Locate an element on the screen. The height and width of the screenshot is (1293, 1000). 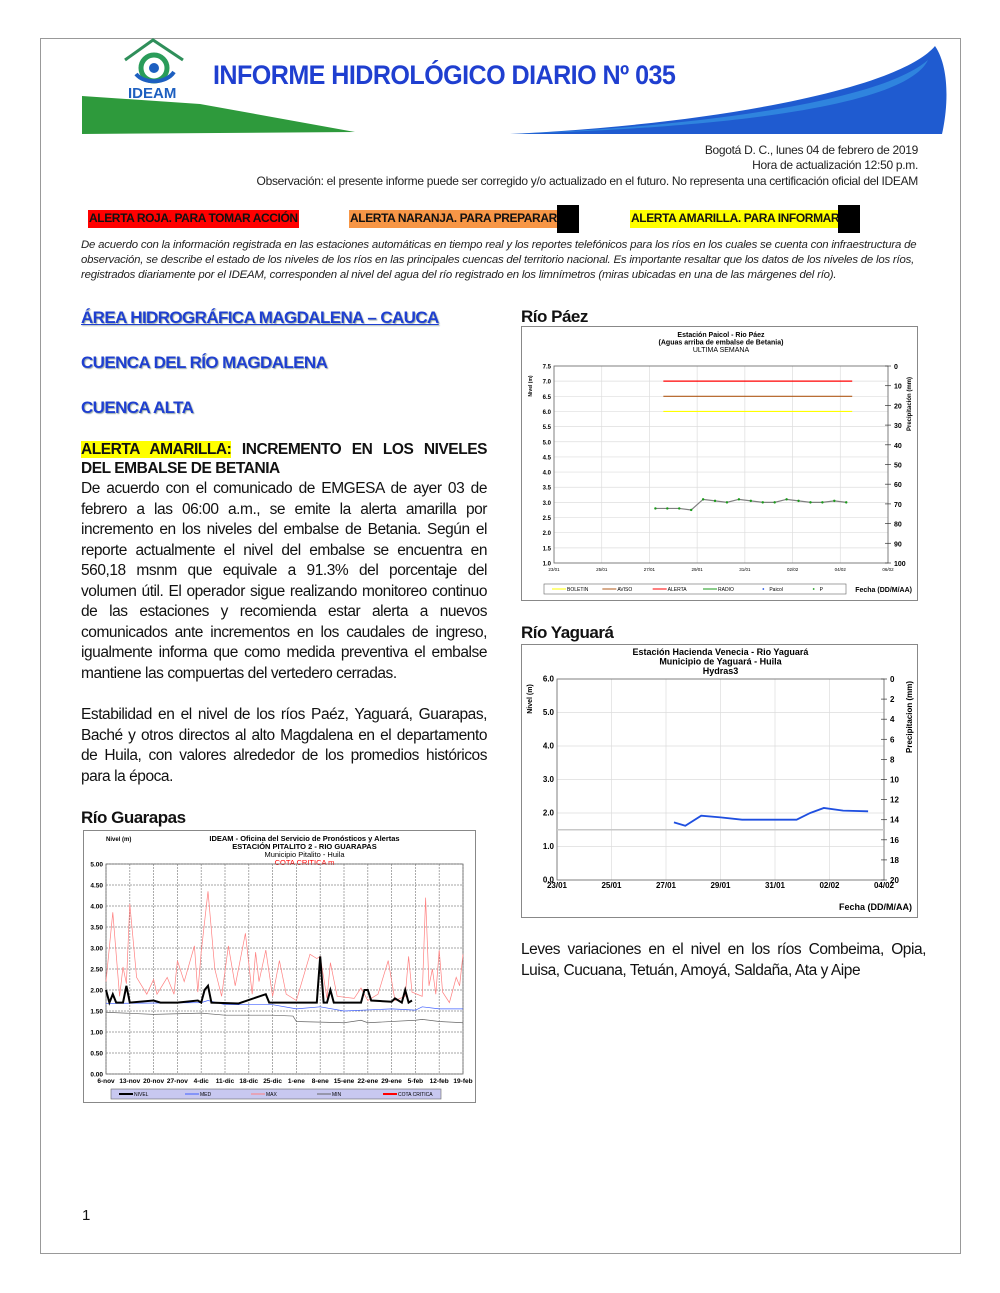
river-guarapas-title: Río Guarapas is located at coordinates (133, 817).